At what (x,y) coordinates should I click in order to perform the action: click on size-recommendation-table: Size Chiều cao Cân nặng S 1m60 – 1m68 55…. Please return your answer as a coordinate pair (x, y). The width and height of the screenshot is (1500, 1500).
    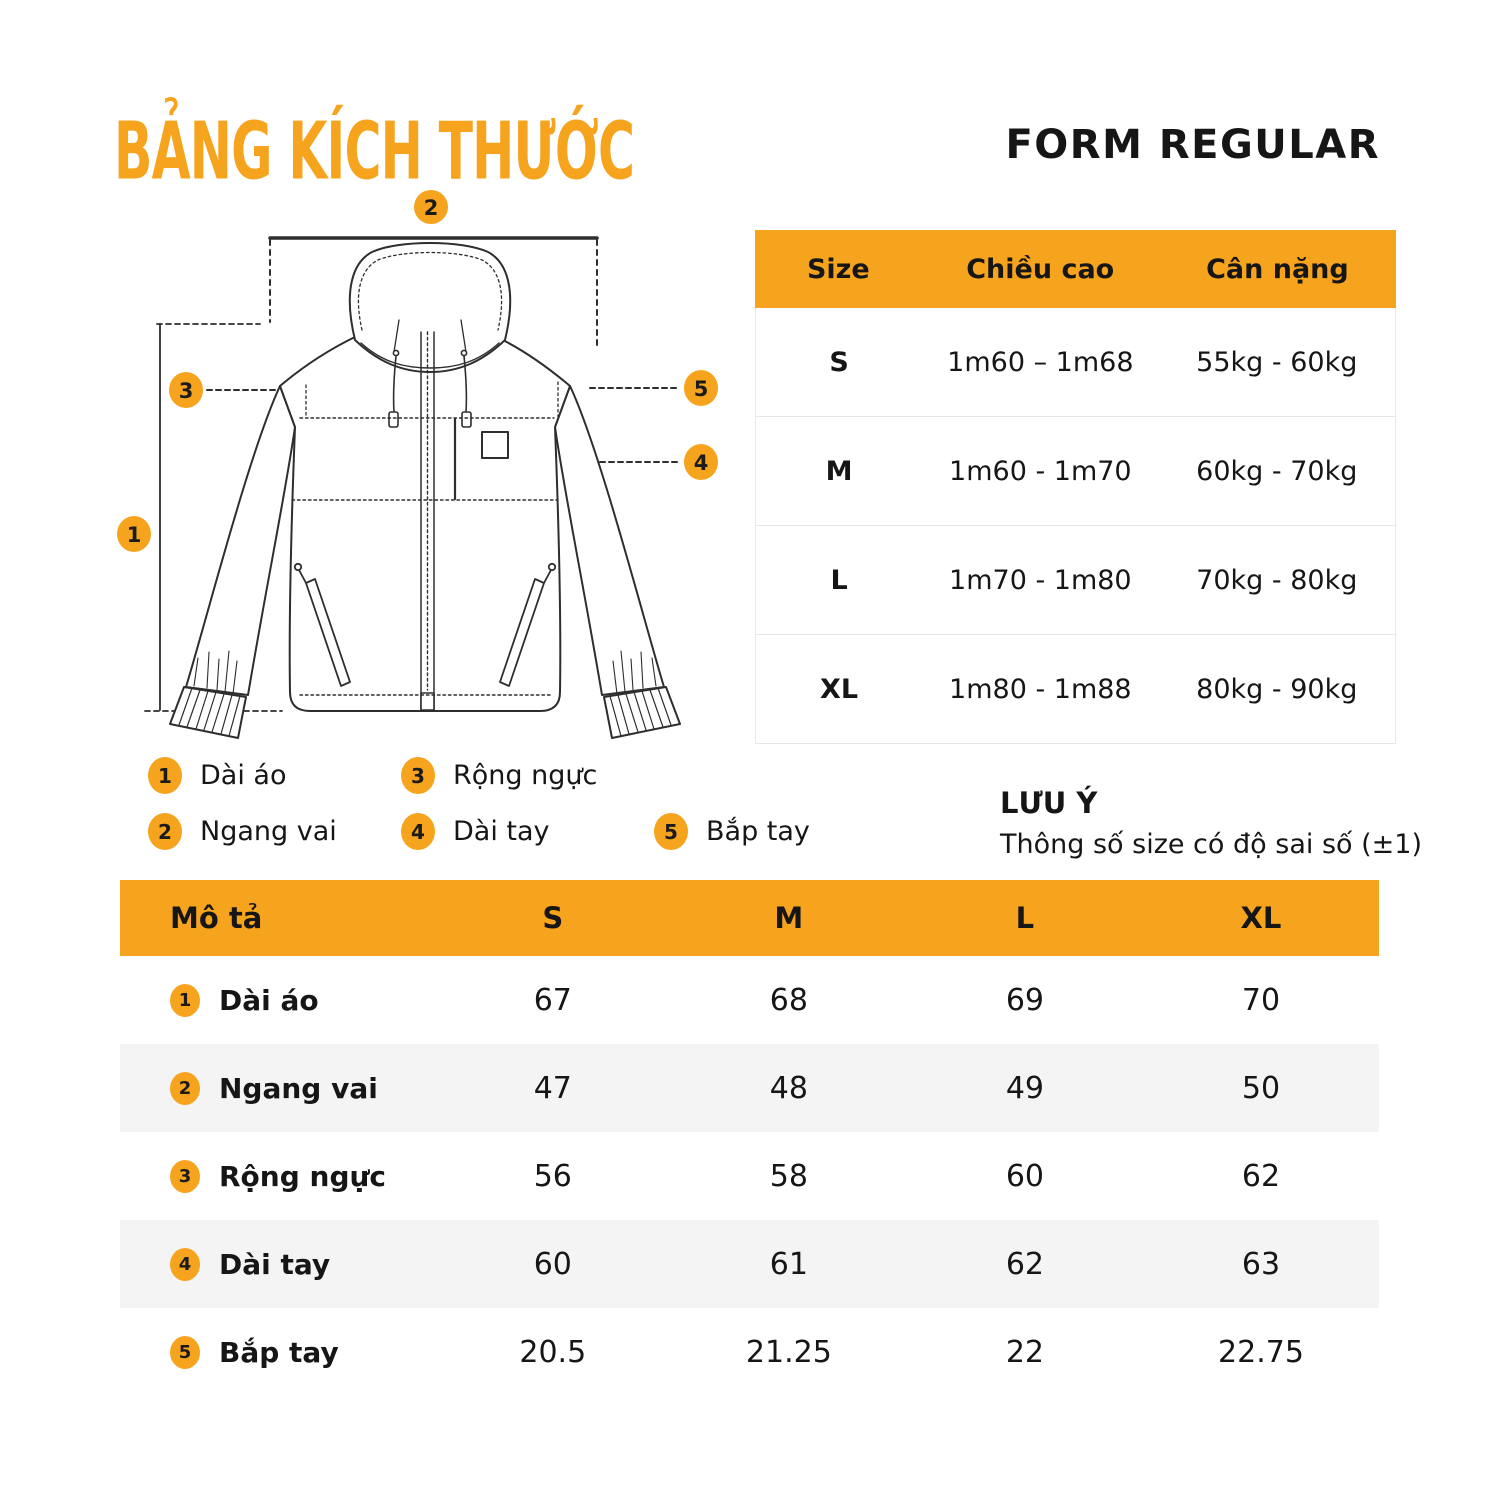
    Looking at the image, I should click on (1075, 487).